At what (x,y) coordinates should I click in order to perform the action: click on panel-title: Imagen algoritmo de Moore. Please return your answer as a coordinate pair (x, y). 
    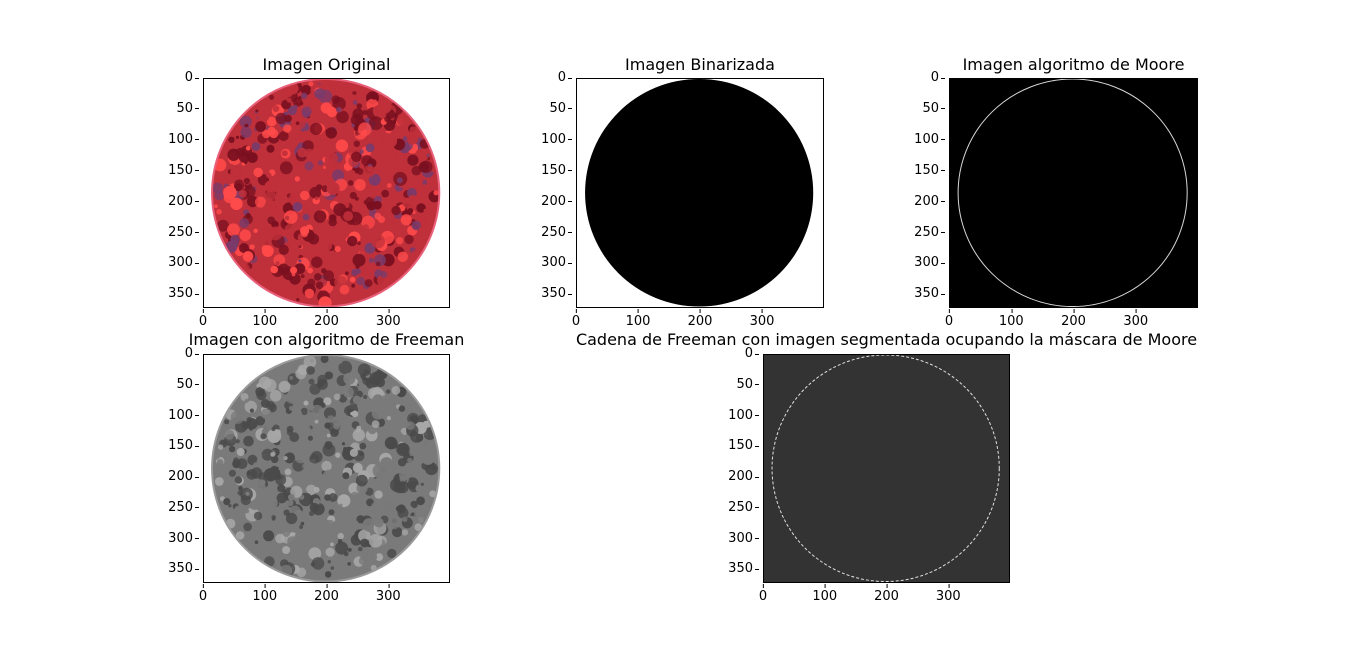
    Looking at the image, I should click on (1073, 64).